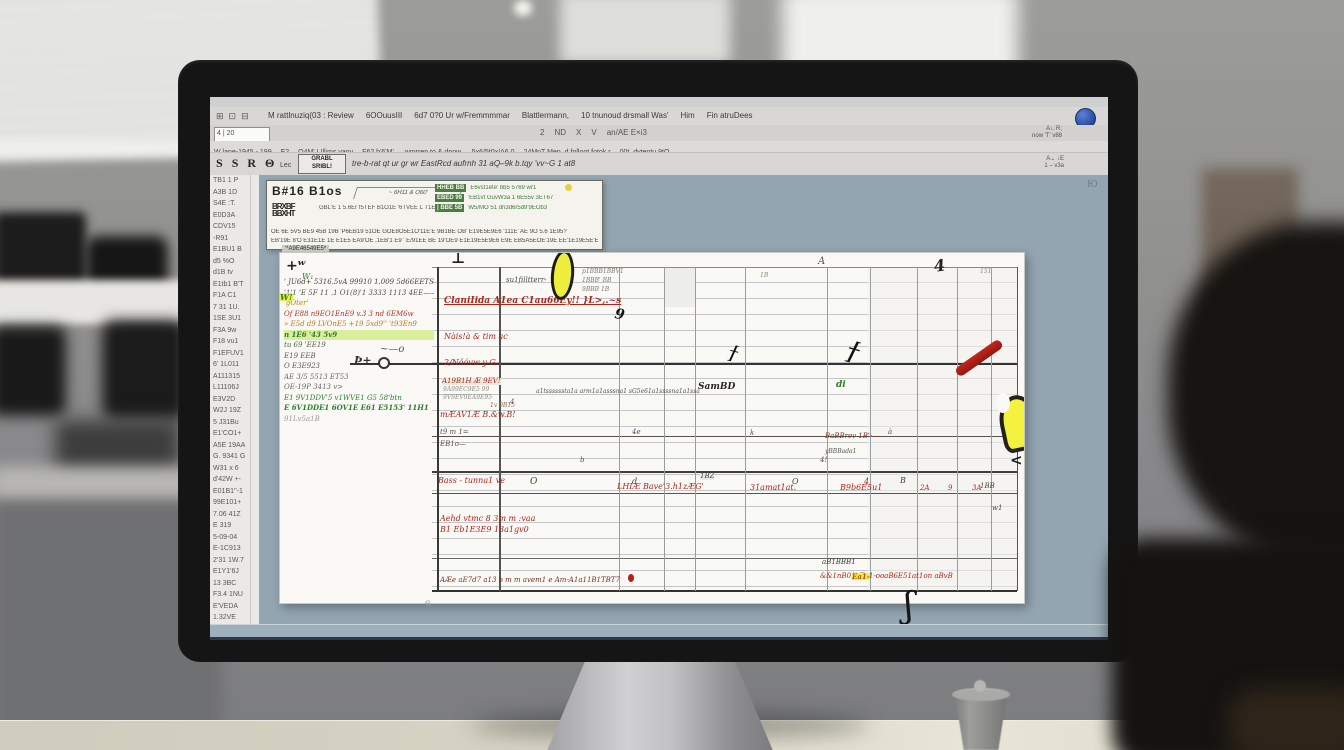 Image resolution: width=1344 pixels, height=750 pixels. Describe the element at coordinates (471, 480) in the screenshot. I see `annotation: Bass - tunna1 ve` at that location.